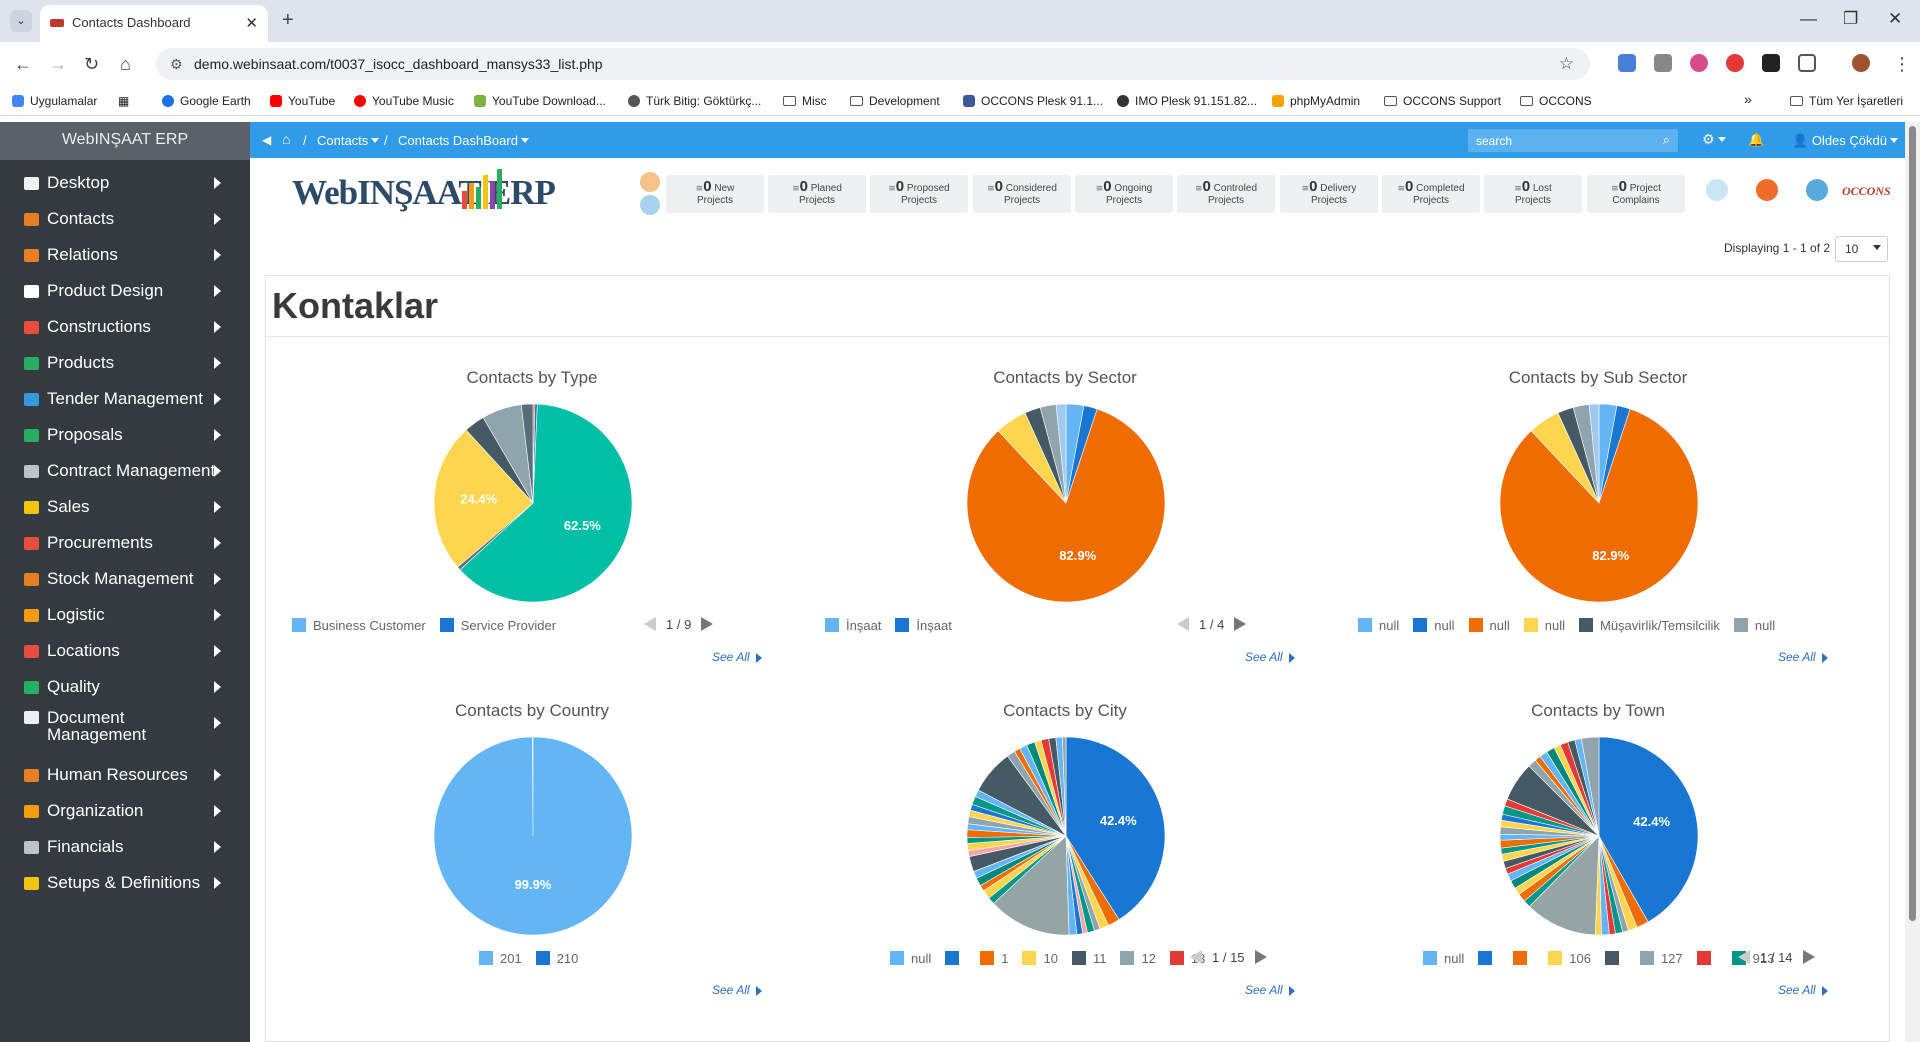  What do you see at coordinates (1329, 194) in the screenshot?
I see `stat-delivery-projects: ≅0 Delivery Projects` at bounding box center [1329, 194].